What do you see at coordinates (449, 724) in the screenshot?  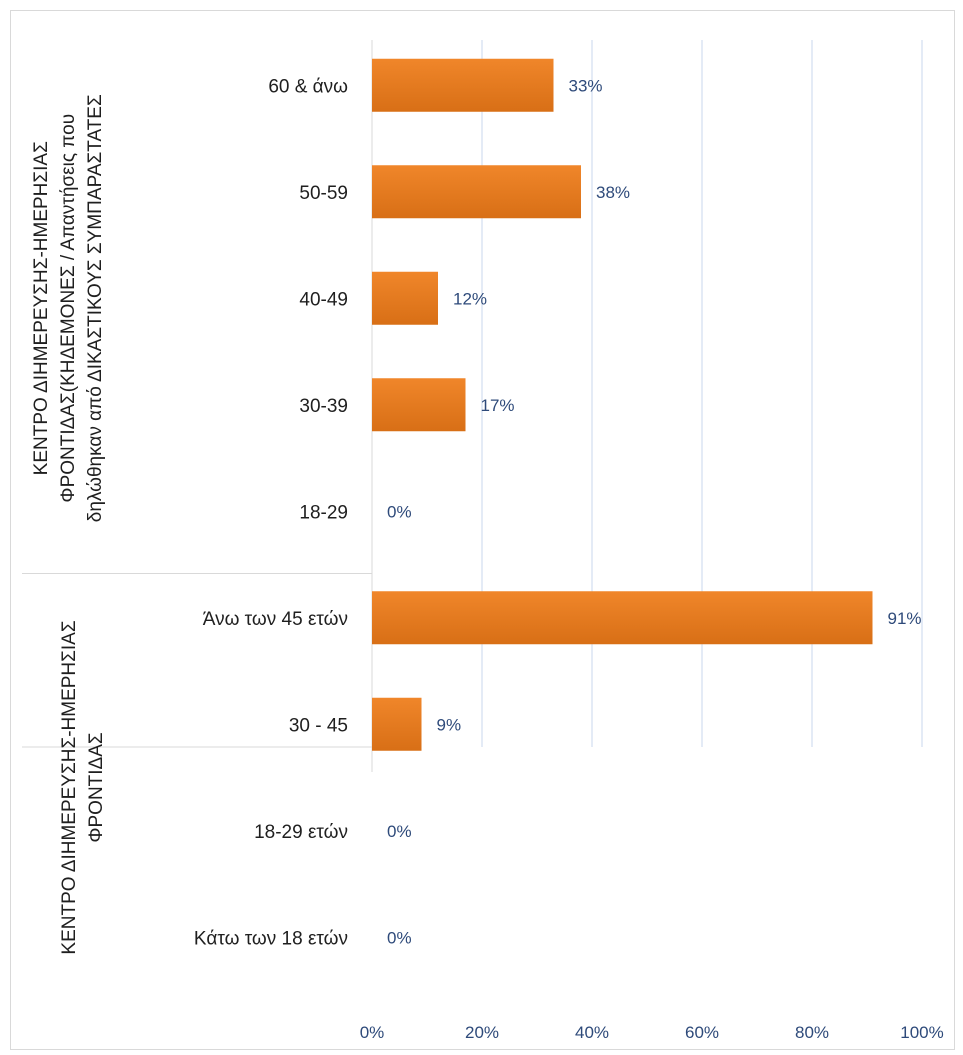 I see `data-label: 9%` at bounding box center [449, 724].